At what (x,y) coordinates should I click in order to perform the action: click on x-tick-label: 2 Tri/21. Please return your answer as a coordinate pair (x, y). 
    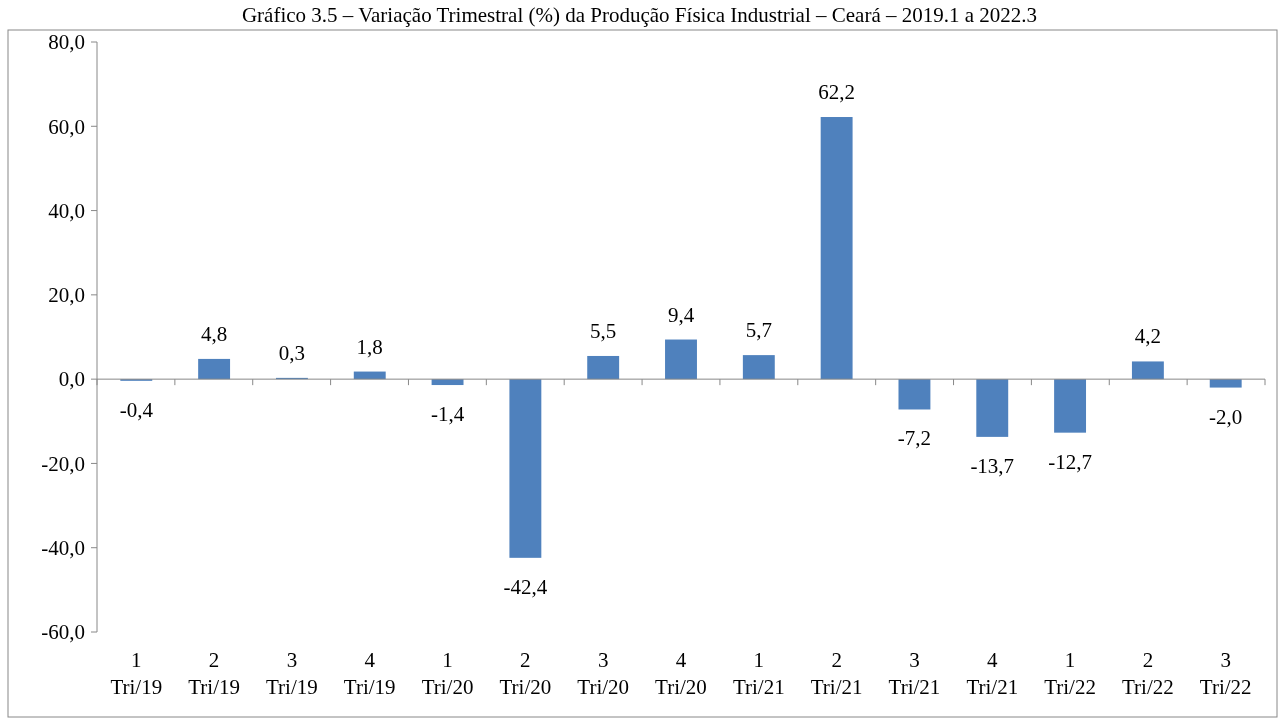
    Looking at the image, I should click on (836, 673).